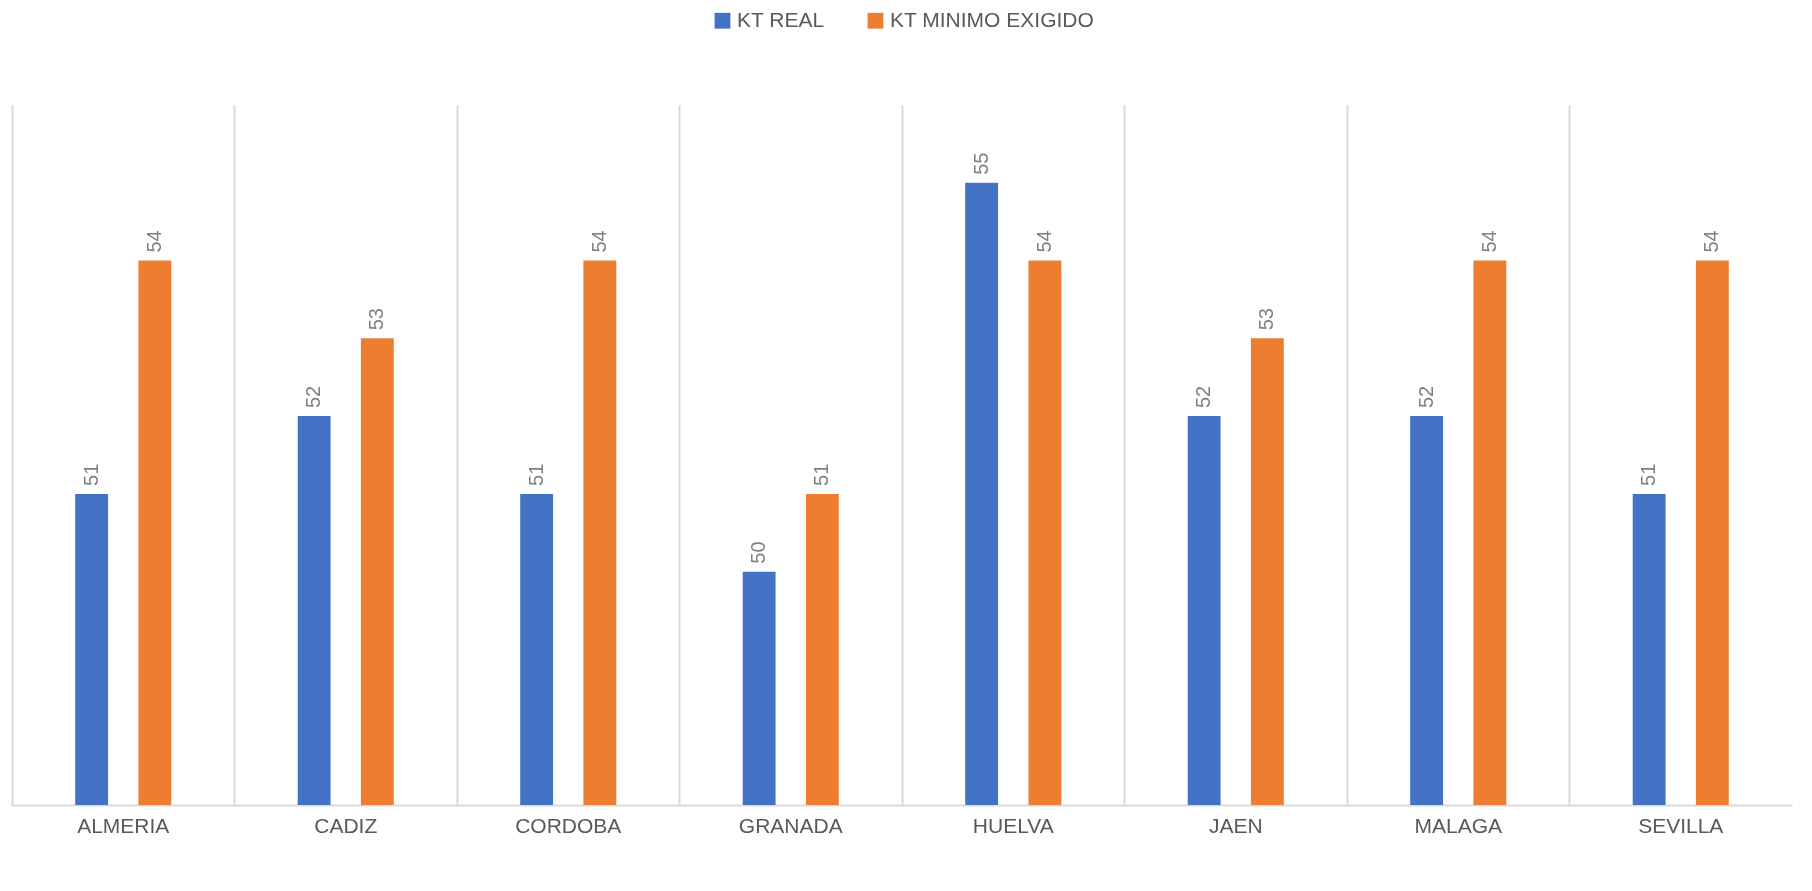 Image resolution: width=1812 pixels, height=891 pixels. What do you see at coordinates (980, 163) in the screenshot?
I see `data-label: 55` at bounding box center [980, 163].